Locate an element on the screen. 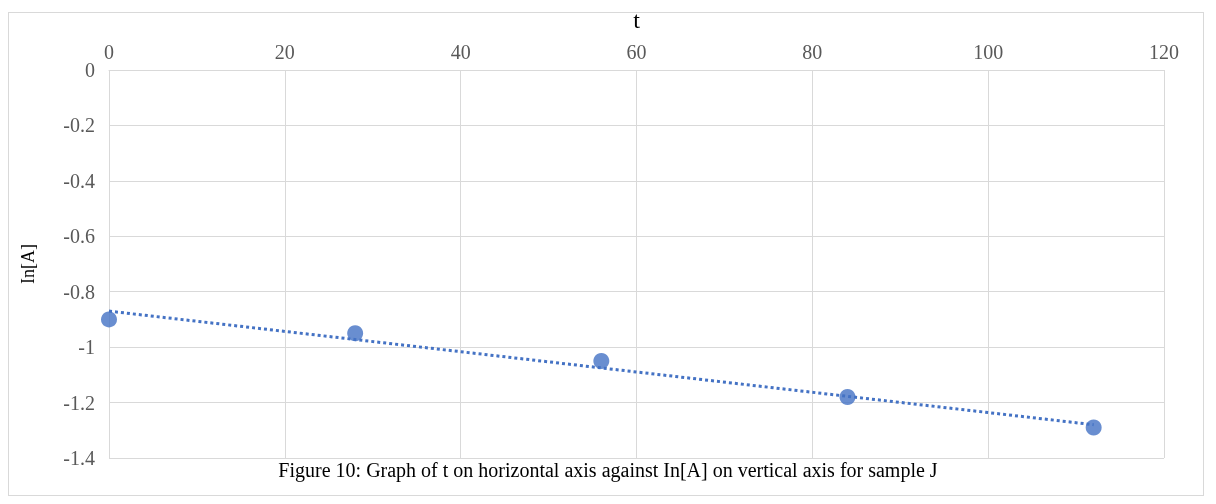  y-tick-label: -0.2 is located at coordinates (79, 125).